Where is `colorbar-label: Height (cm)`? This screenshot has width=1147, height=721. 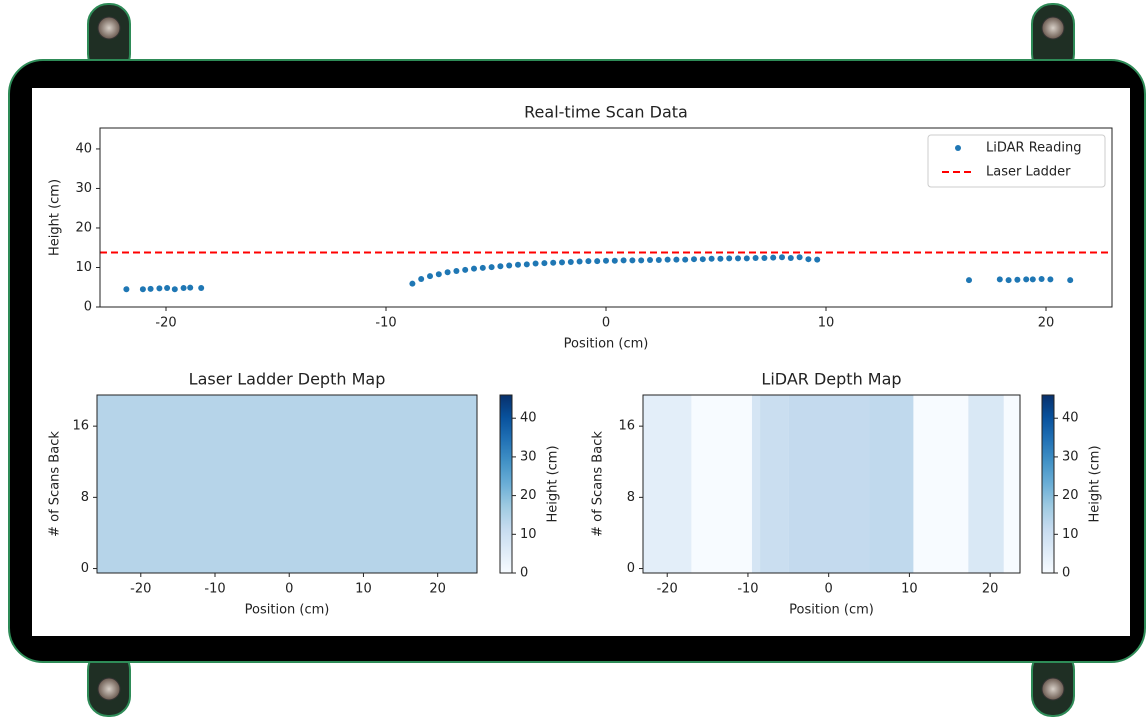
colorbar-label: Height (cm) is located at coordinates (553, 483).